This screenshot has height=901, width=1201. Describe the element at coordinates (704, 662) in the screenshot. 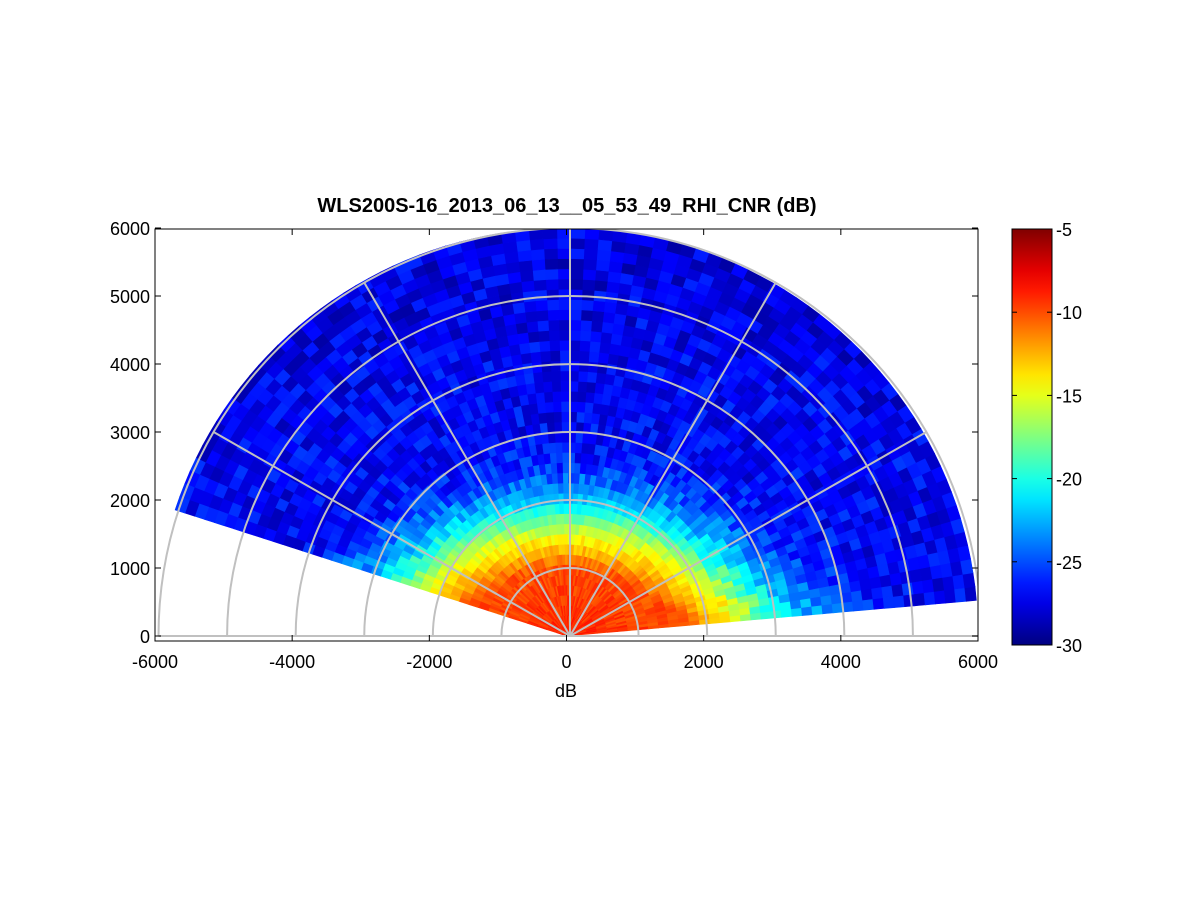

I see `x-tick-label: 2000` at that location.